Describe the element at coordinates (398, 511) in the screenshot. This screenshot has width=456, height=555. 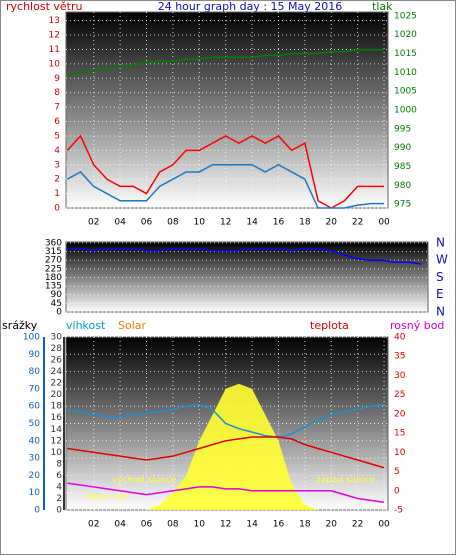
I see `y2-tick-label: -5` at that location.